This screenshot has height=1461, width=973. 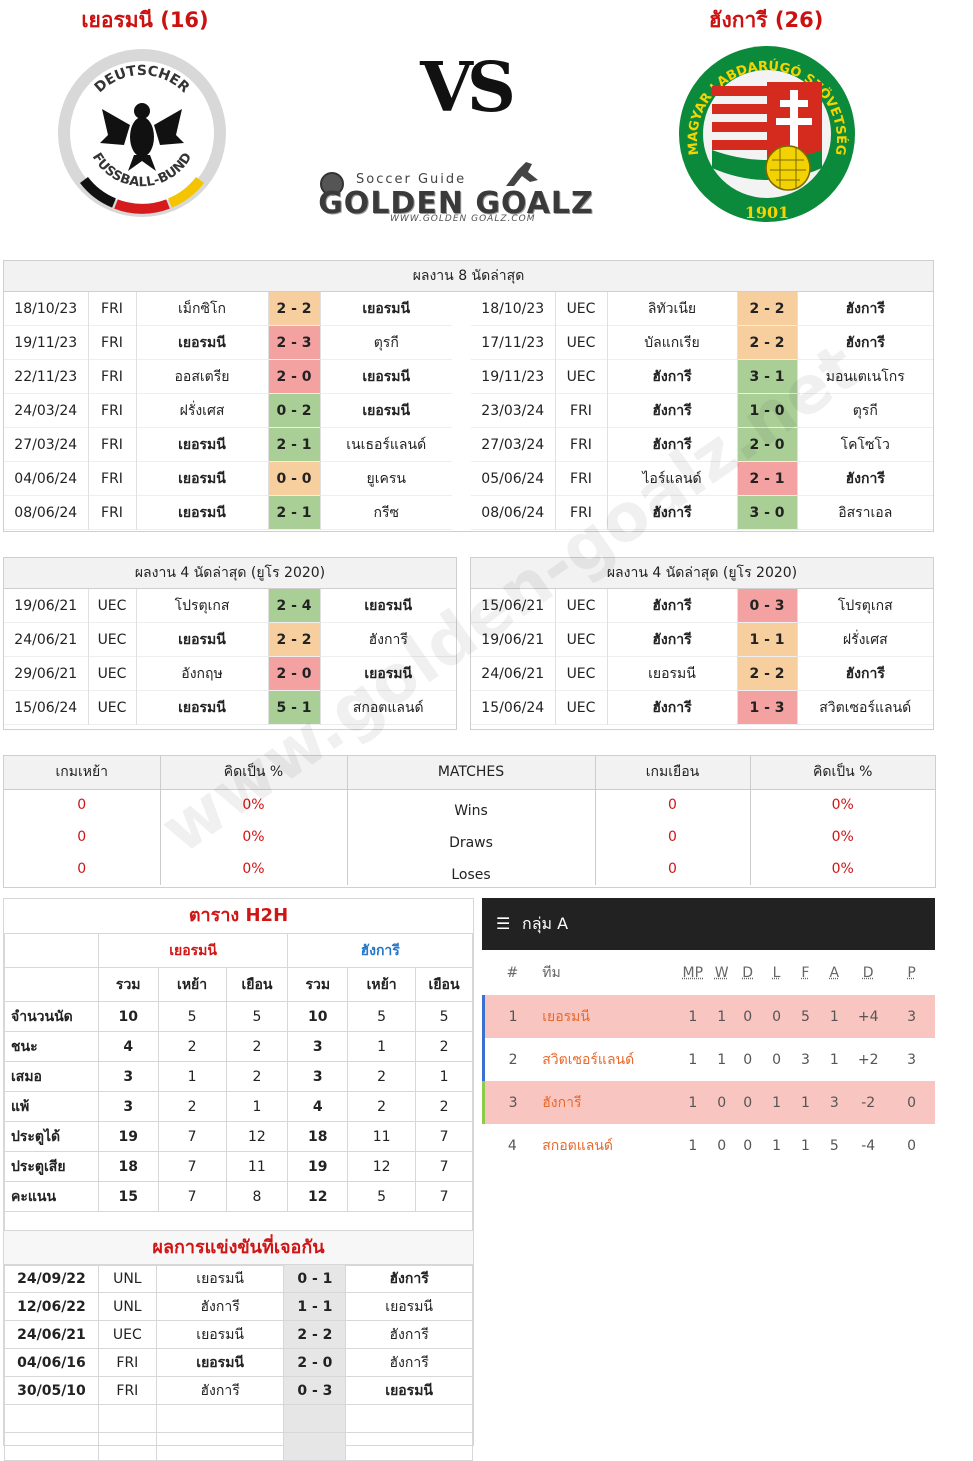 What do you see at coordinates (469, 837) in the screenshot?
I see `stats-row: 0 0% Draws 0 0%` at bounding box center [469, 837].